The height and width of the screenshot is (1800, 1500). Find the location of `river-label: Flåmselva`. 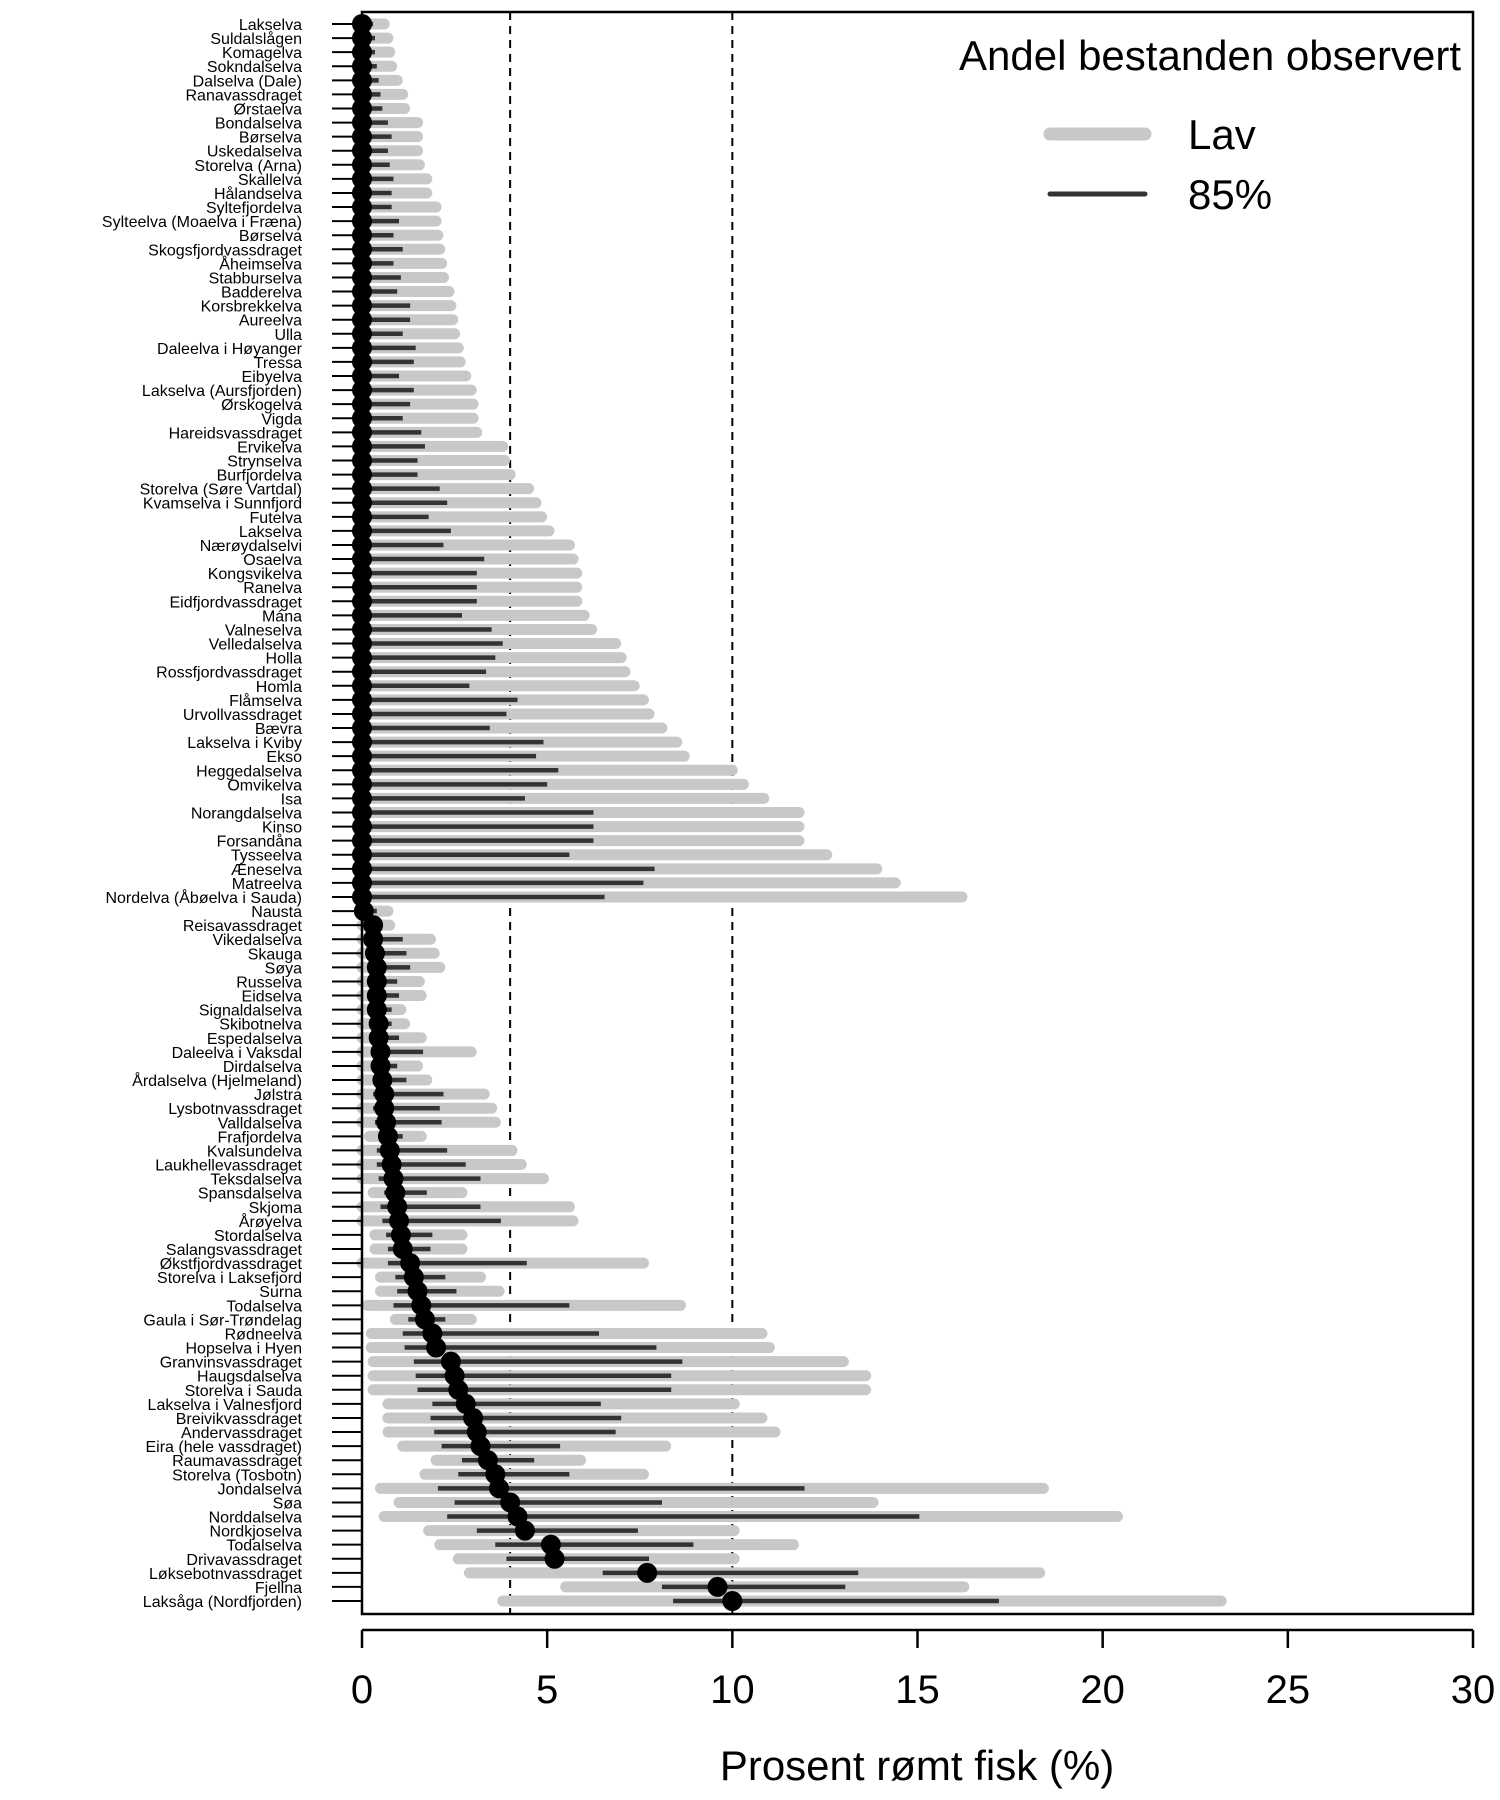

river-label: Flåmselva is located at coordinates (265, 701).